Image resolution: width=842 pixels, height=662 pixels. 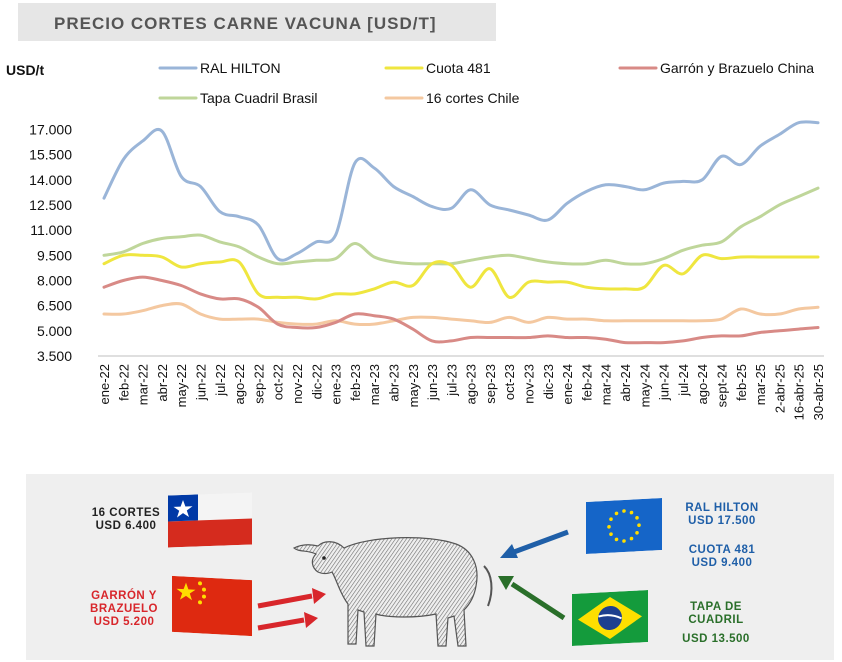 What do you see at coordinates (123, 382) in the screenshot?
I see `x-tick-label: feb-22` at bounding box center [123, 382].